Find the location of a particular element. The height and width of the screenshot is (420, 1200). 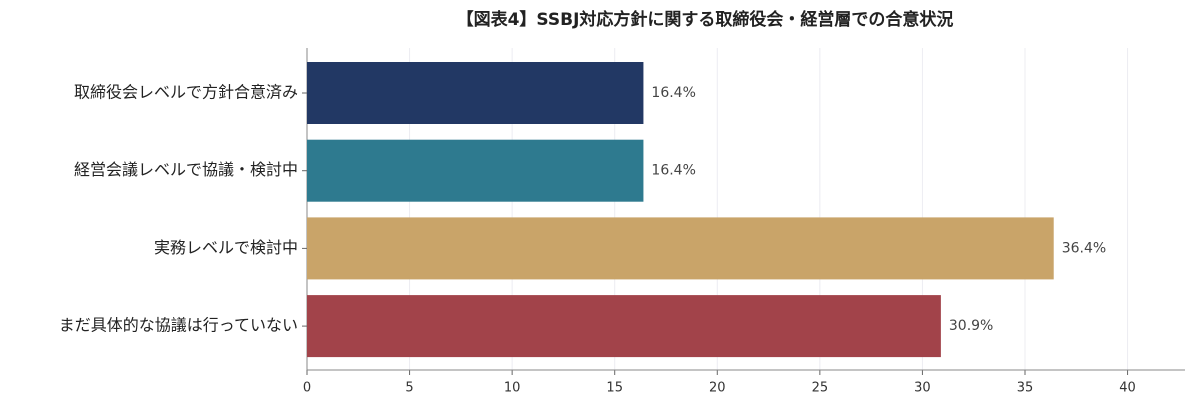

x-tick-label: 10 is located at coordinates (512, 388).